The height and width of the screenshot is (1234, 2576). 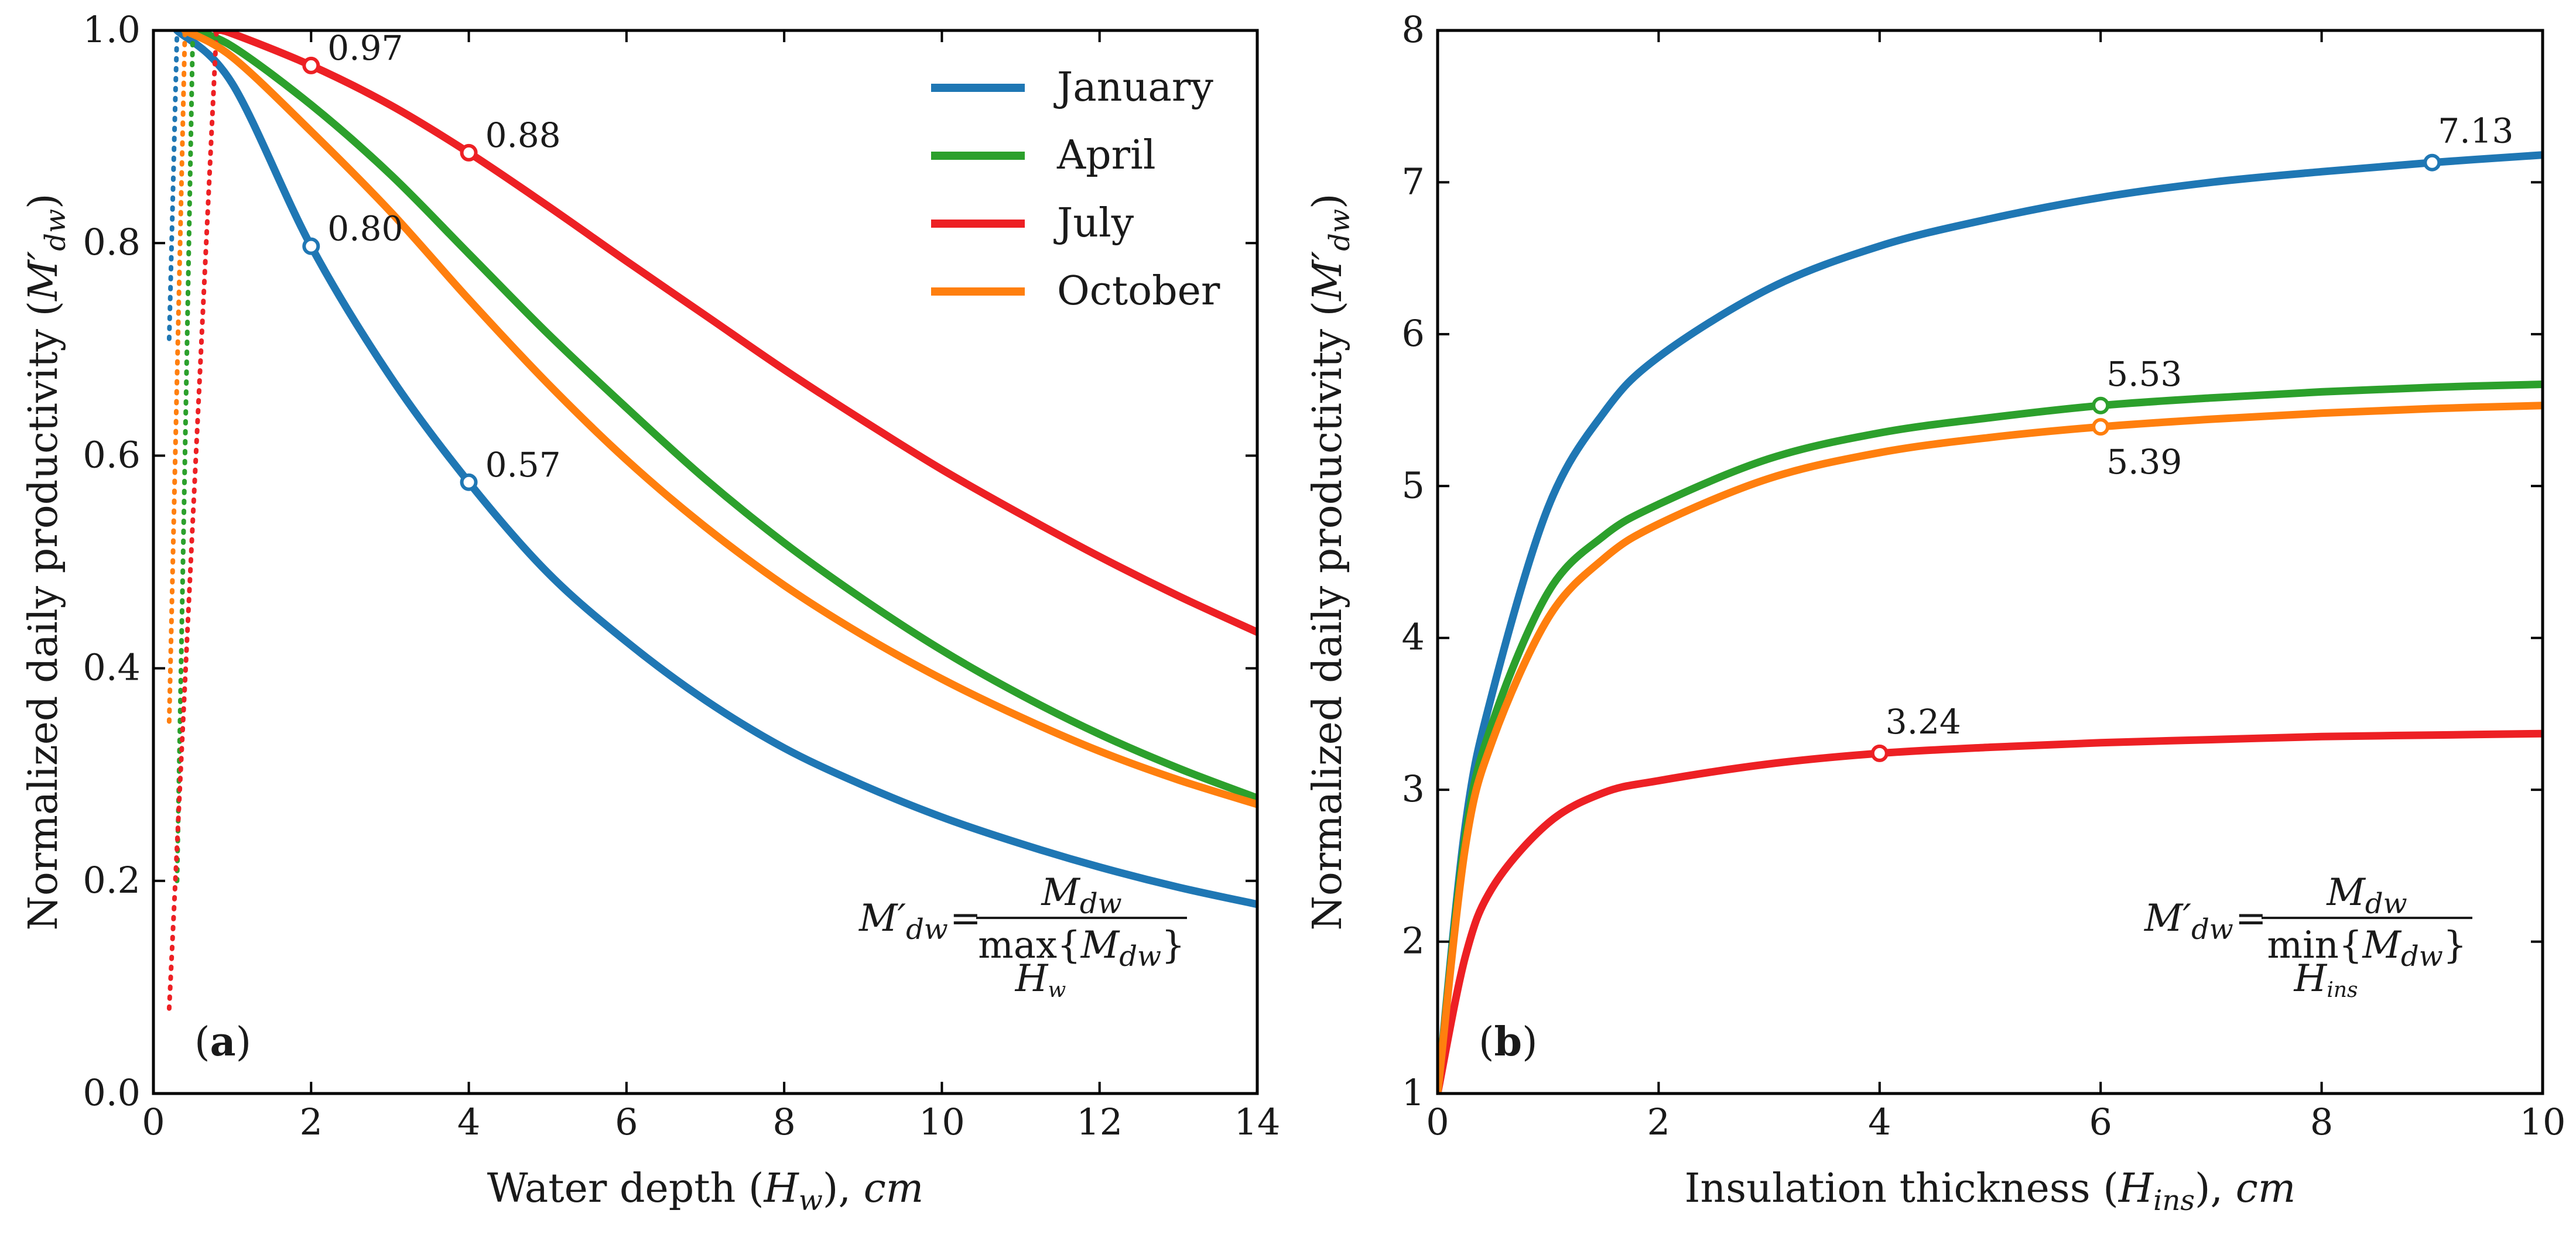 I want to click on legend: January April July October, so click(x=1075, y=189).